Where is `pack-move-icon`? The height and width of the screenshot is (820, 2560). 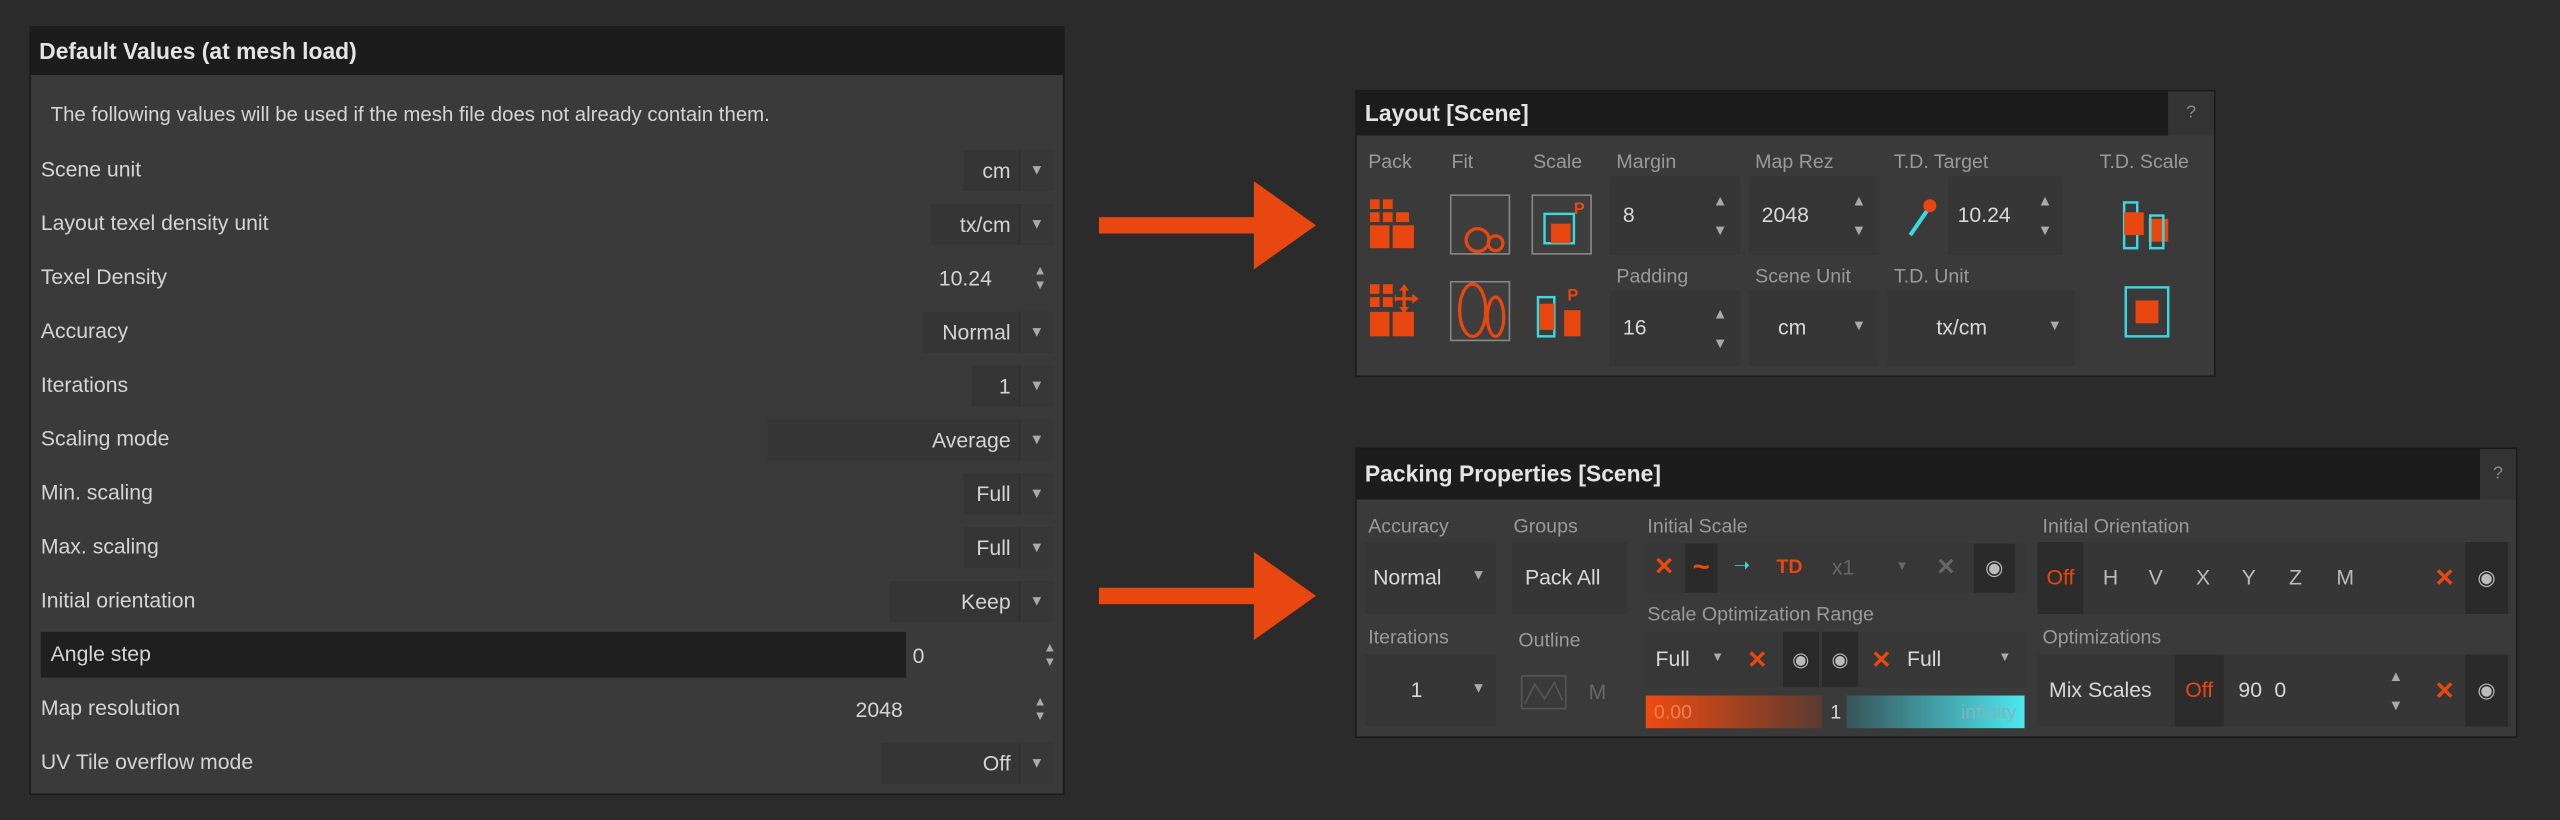
pack-move-icon is located at coordinates (1394, 313).